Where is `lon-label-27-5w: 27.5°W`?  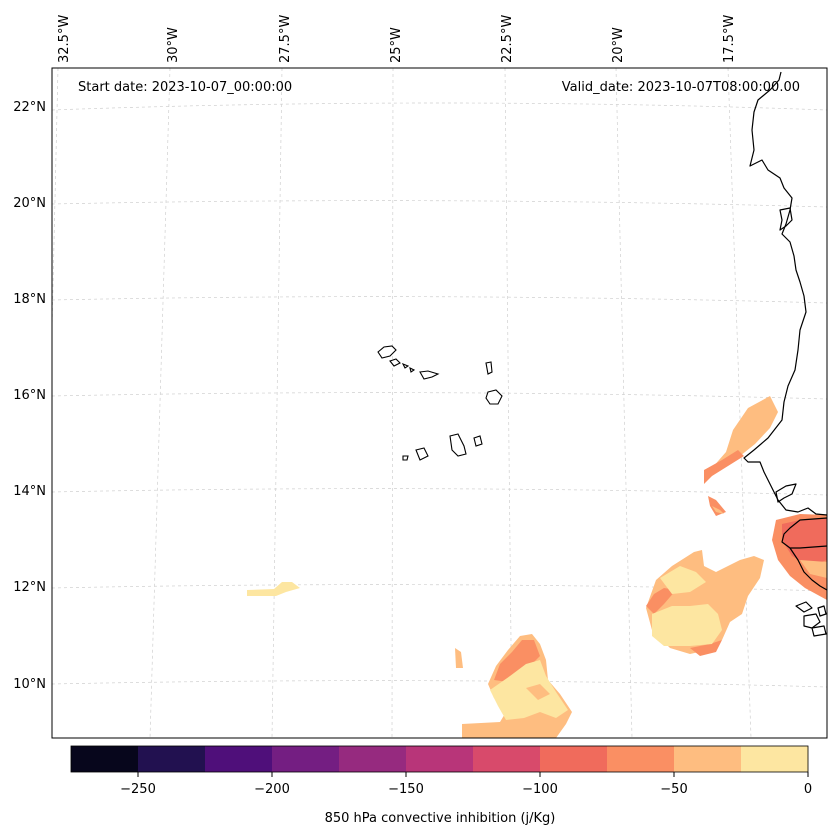 lon-label-27-5w: 27.5°W is located at coordinates (285, 39).